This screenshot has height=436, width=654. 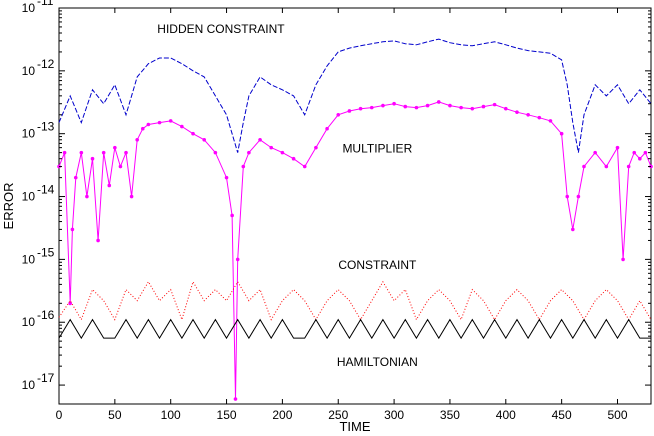 I want to click on y-tick-exponent: -12, so click(x=46, y=64).